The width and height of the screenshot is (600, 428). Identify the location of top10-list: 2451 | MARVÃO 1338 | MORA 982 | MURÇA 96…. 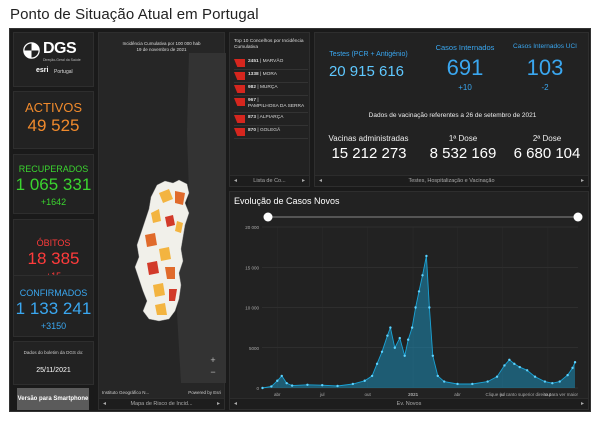
(271, 98).